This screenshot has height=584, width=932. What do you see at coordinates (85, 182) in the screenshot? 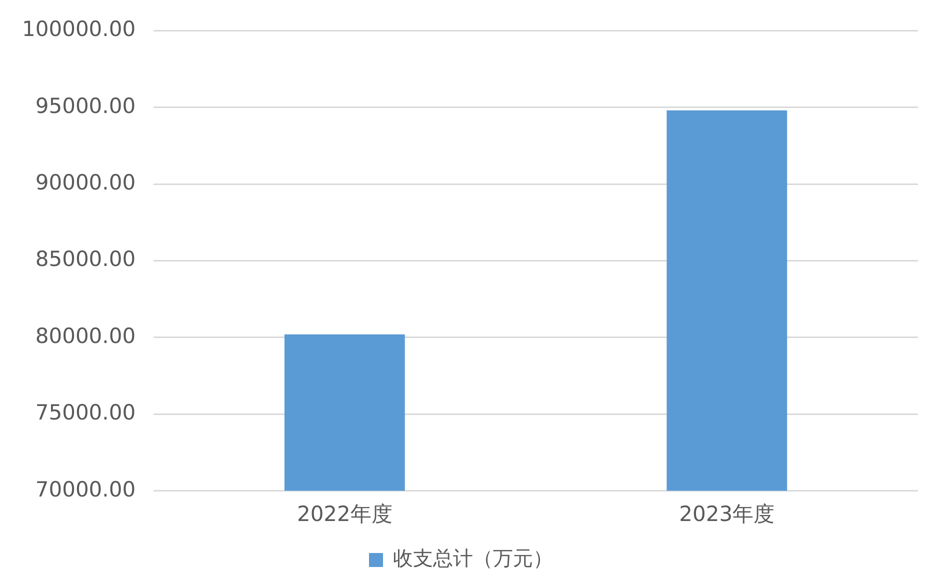
I see `y-tick-label: 90000.00` at bounding box center [85, 182].